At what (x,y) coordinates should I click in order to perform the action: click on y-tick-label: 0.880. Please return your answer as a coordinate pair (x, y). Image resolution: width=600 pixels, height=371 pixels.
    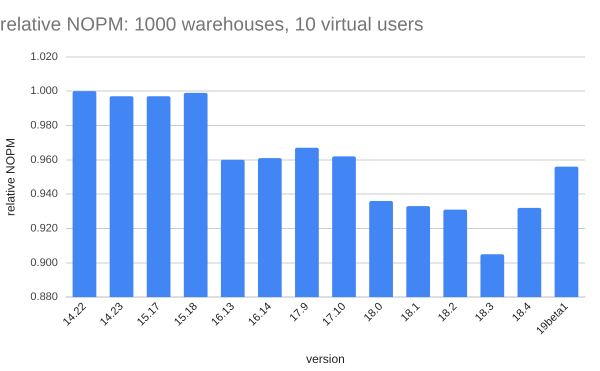
    Looking at the image, I should click on (44, 297).